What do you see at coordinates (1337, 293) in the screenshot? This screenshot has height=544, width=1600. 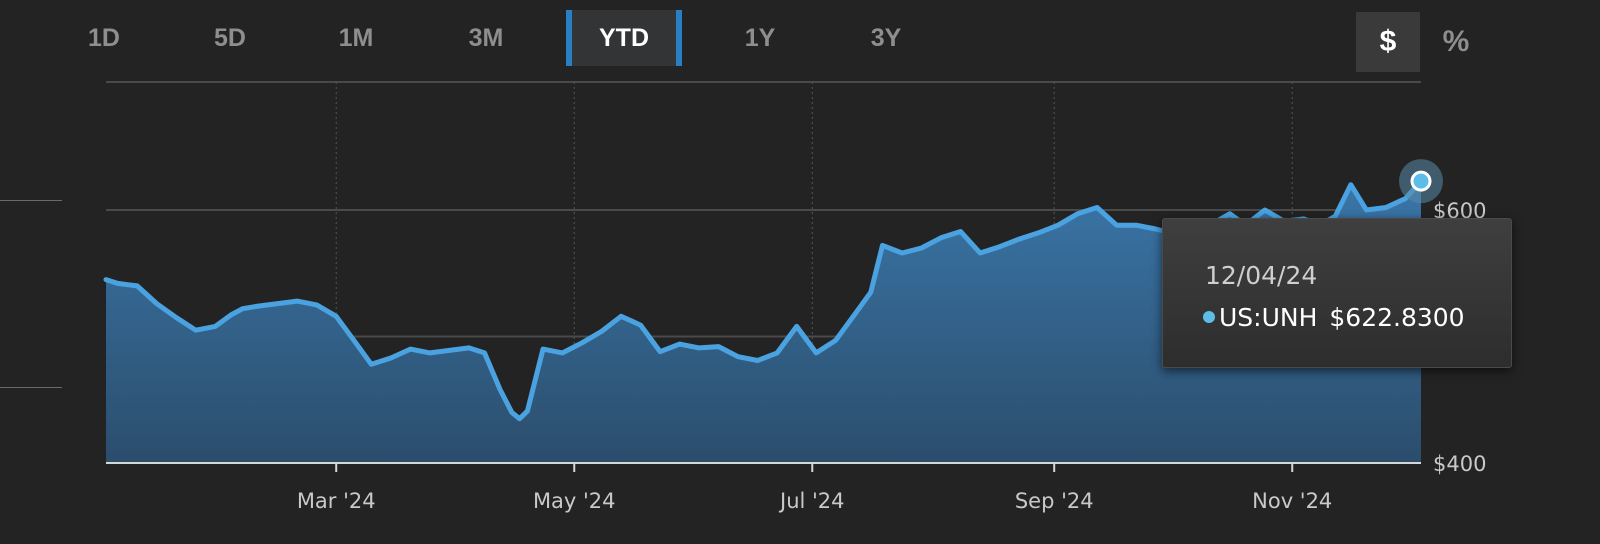 I see `price-tooltip: 12/04/24 US:UNH $622.8300` at bounding box center [1337, 293].